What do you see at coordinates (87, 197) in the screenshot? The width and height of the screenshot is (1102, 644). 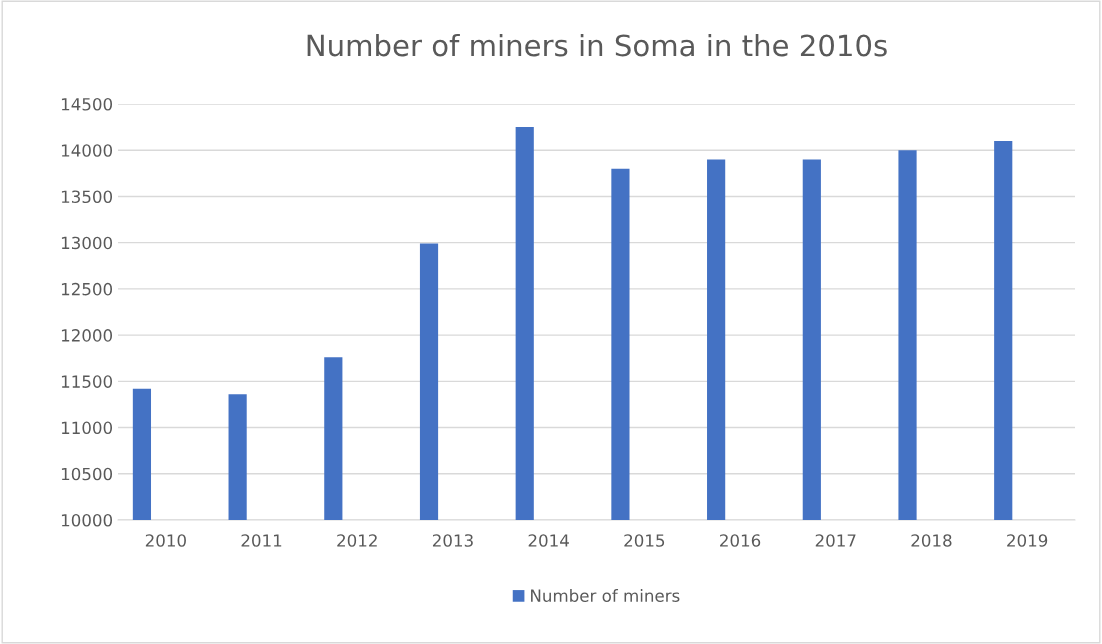 I see `y-tick-label: 13500` at bounding box center [87, 197].